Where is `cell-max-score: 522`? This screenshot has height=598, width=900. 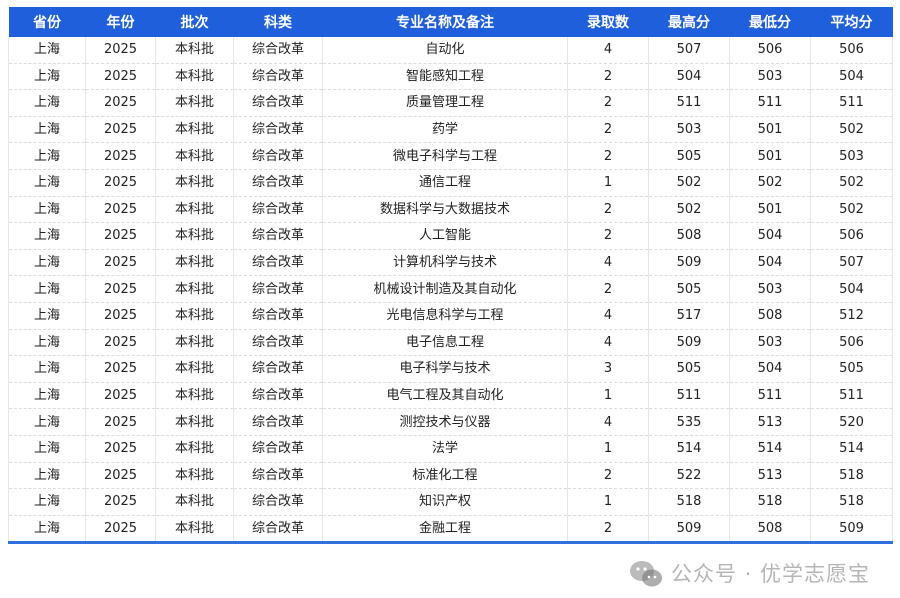 cell-max-score: 522 is located at coordinates (689, 476).